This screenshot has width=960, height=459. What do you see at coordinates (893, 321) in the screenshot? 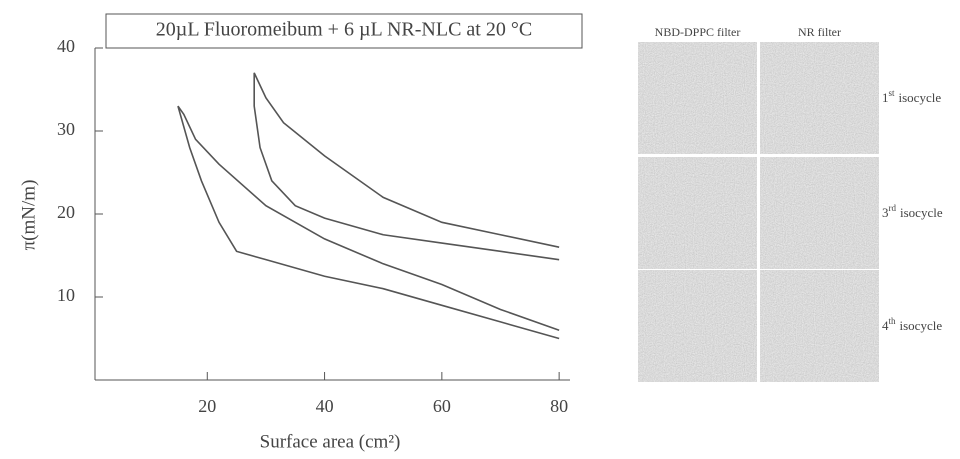
I see `row-suffix: th` at bounding box center [893, 321].